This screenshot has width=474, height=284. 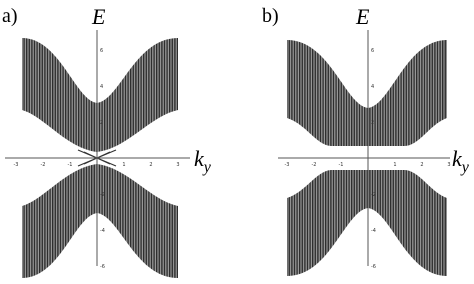 What do you see at coordinates (10, 16) in the screenshot?
I see `panel-label: a)` at bounding box center [10, 16].